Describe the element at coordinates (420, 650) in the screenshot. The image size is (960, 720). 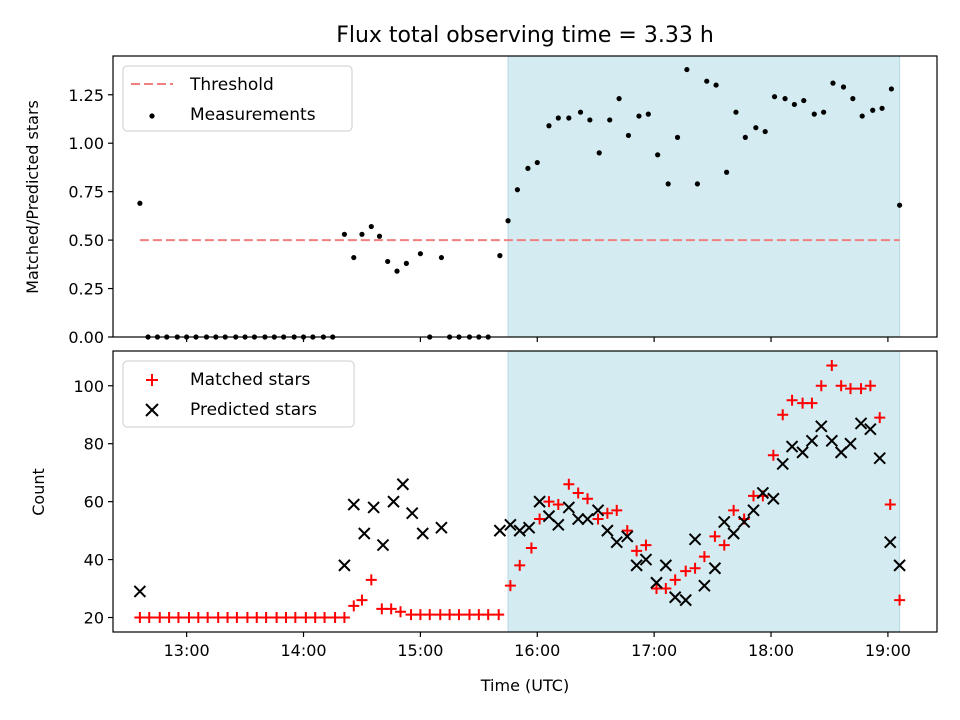
I see `x-tick-label: 15:00` at that location.